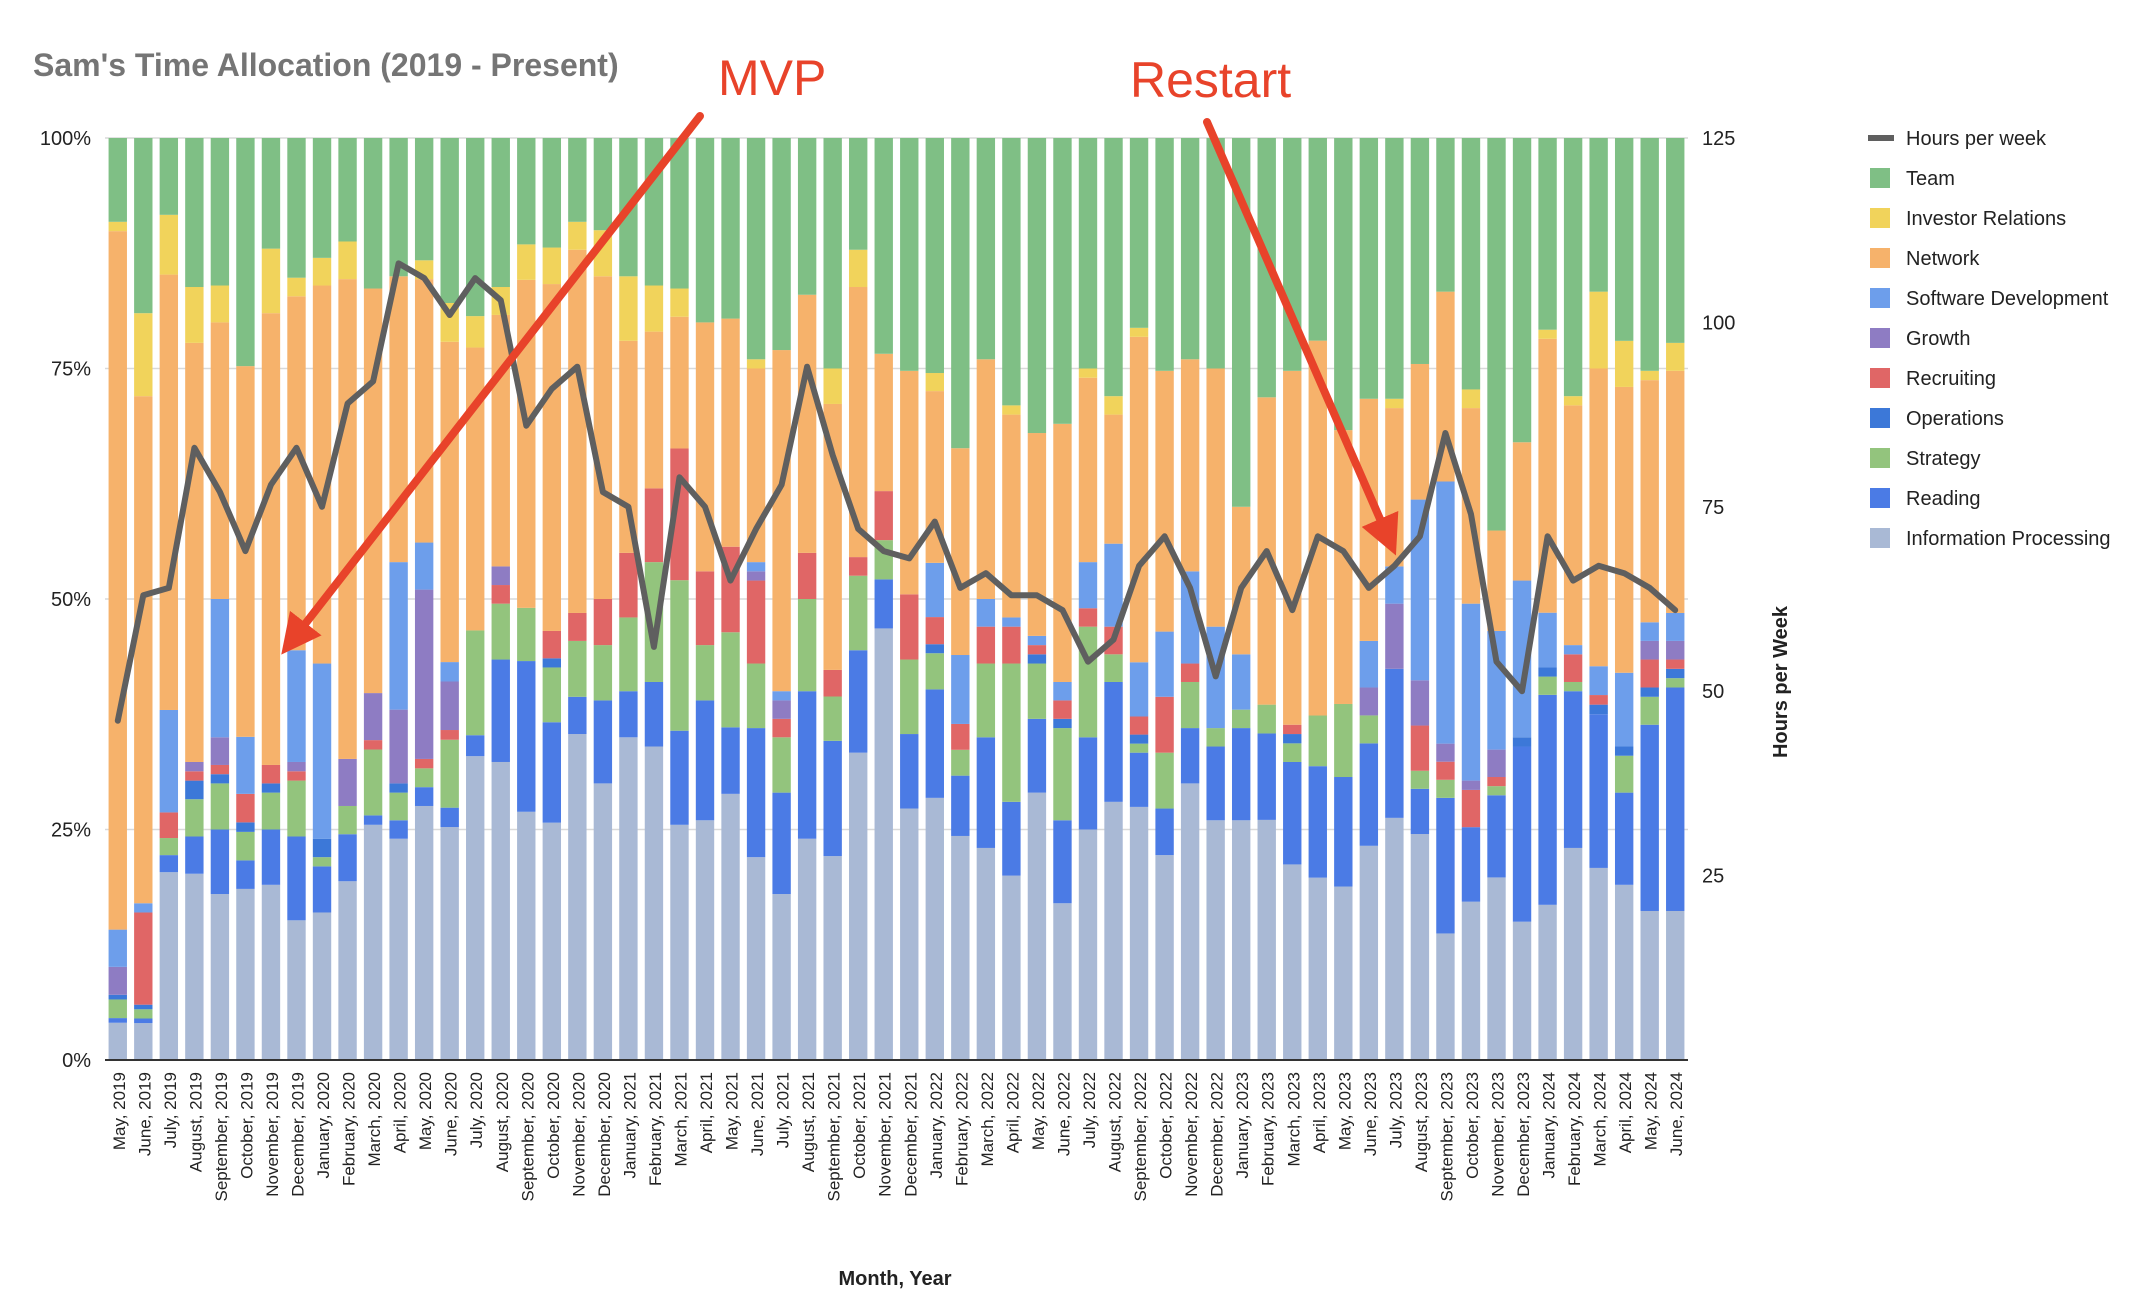 This screenshot has width=2152, height=1313. What do you see at coordinates (425, 1111) in the screenshot?
I see `x-tick-label: May, 2020` at bounding box center [425, 1111].